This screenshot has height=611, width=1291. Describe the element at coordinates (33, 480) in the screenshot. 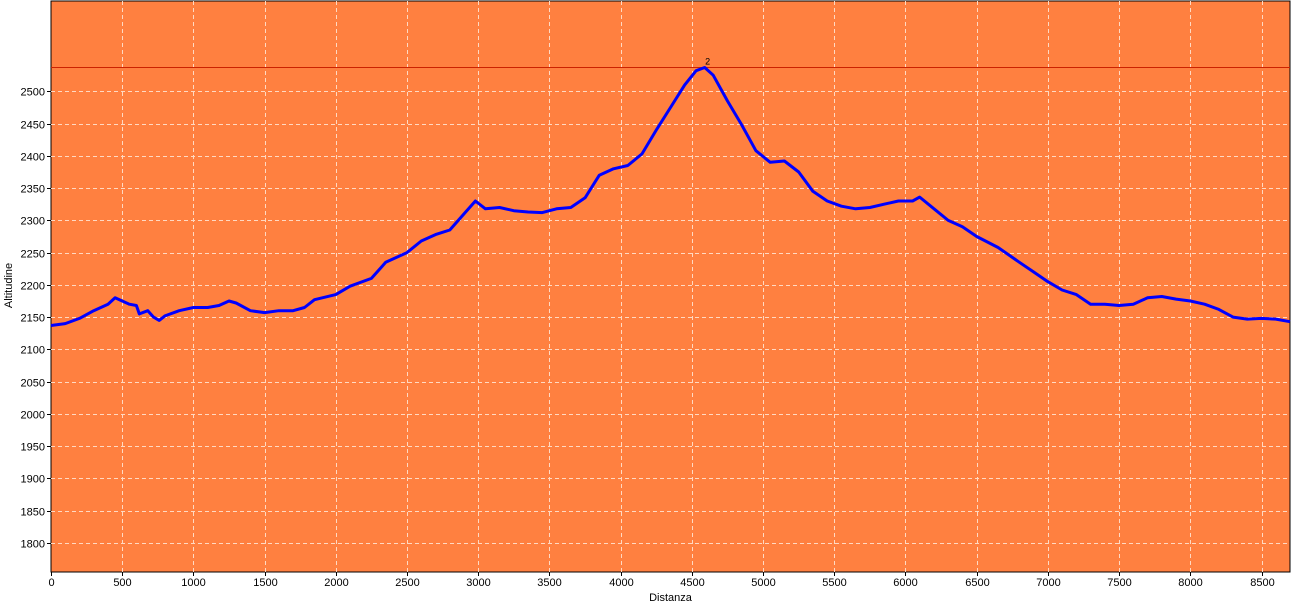

I see `y-tick-label: 1900` at that location.